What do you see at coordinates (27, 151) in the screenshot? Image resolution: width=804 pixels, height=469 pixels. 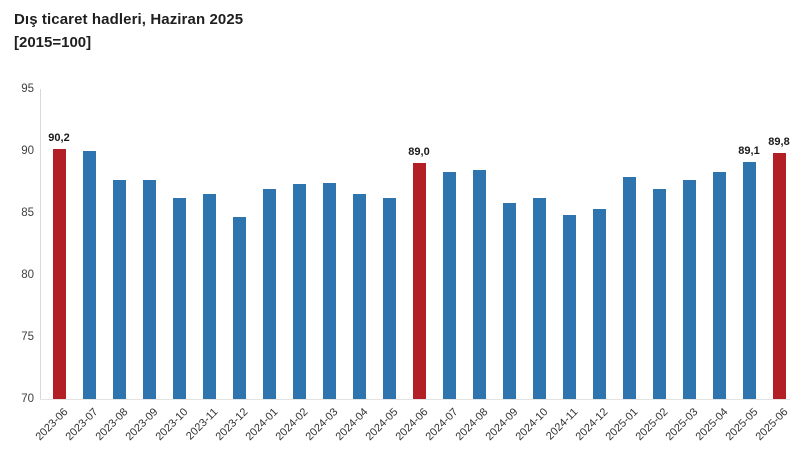 I see `y-tick-label: 90` at bounding box center [27, 151].